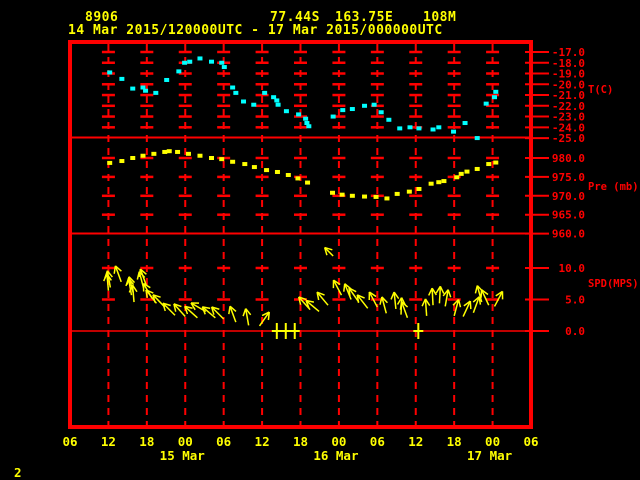  Describe the element at coordinates (568, 158) in the screenshot. I see `y-tick-label: 980.0` at that location.